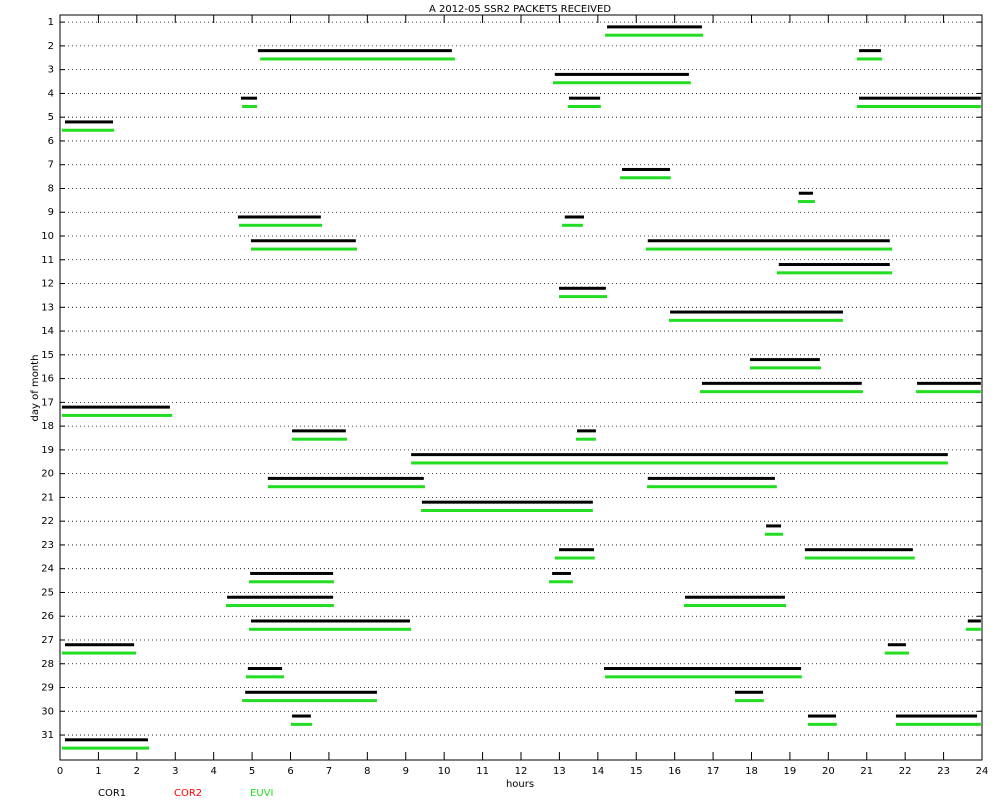 This screenshot has width=1000, height=800. I want to click on x-tick-label: 21, so click(866, 771).